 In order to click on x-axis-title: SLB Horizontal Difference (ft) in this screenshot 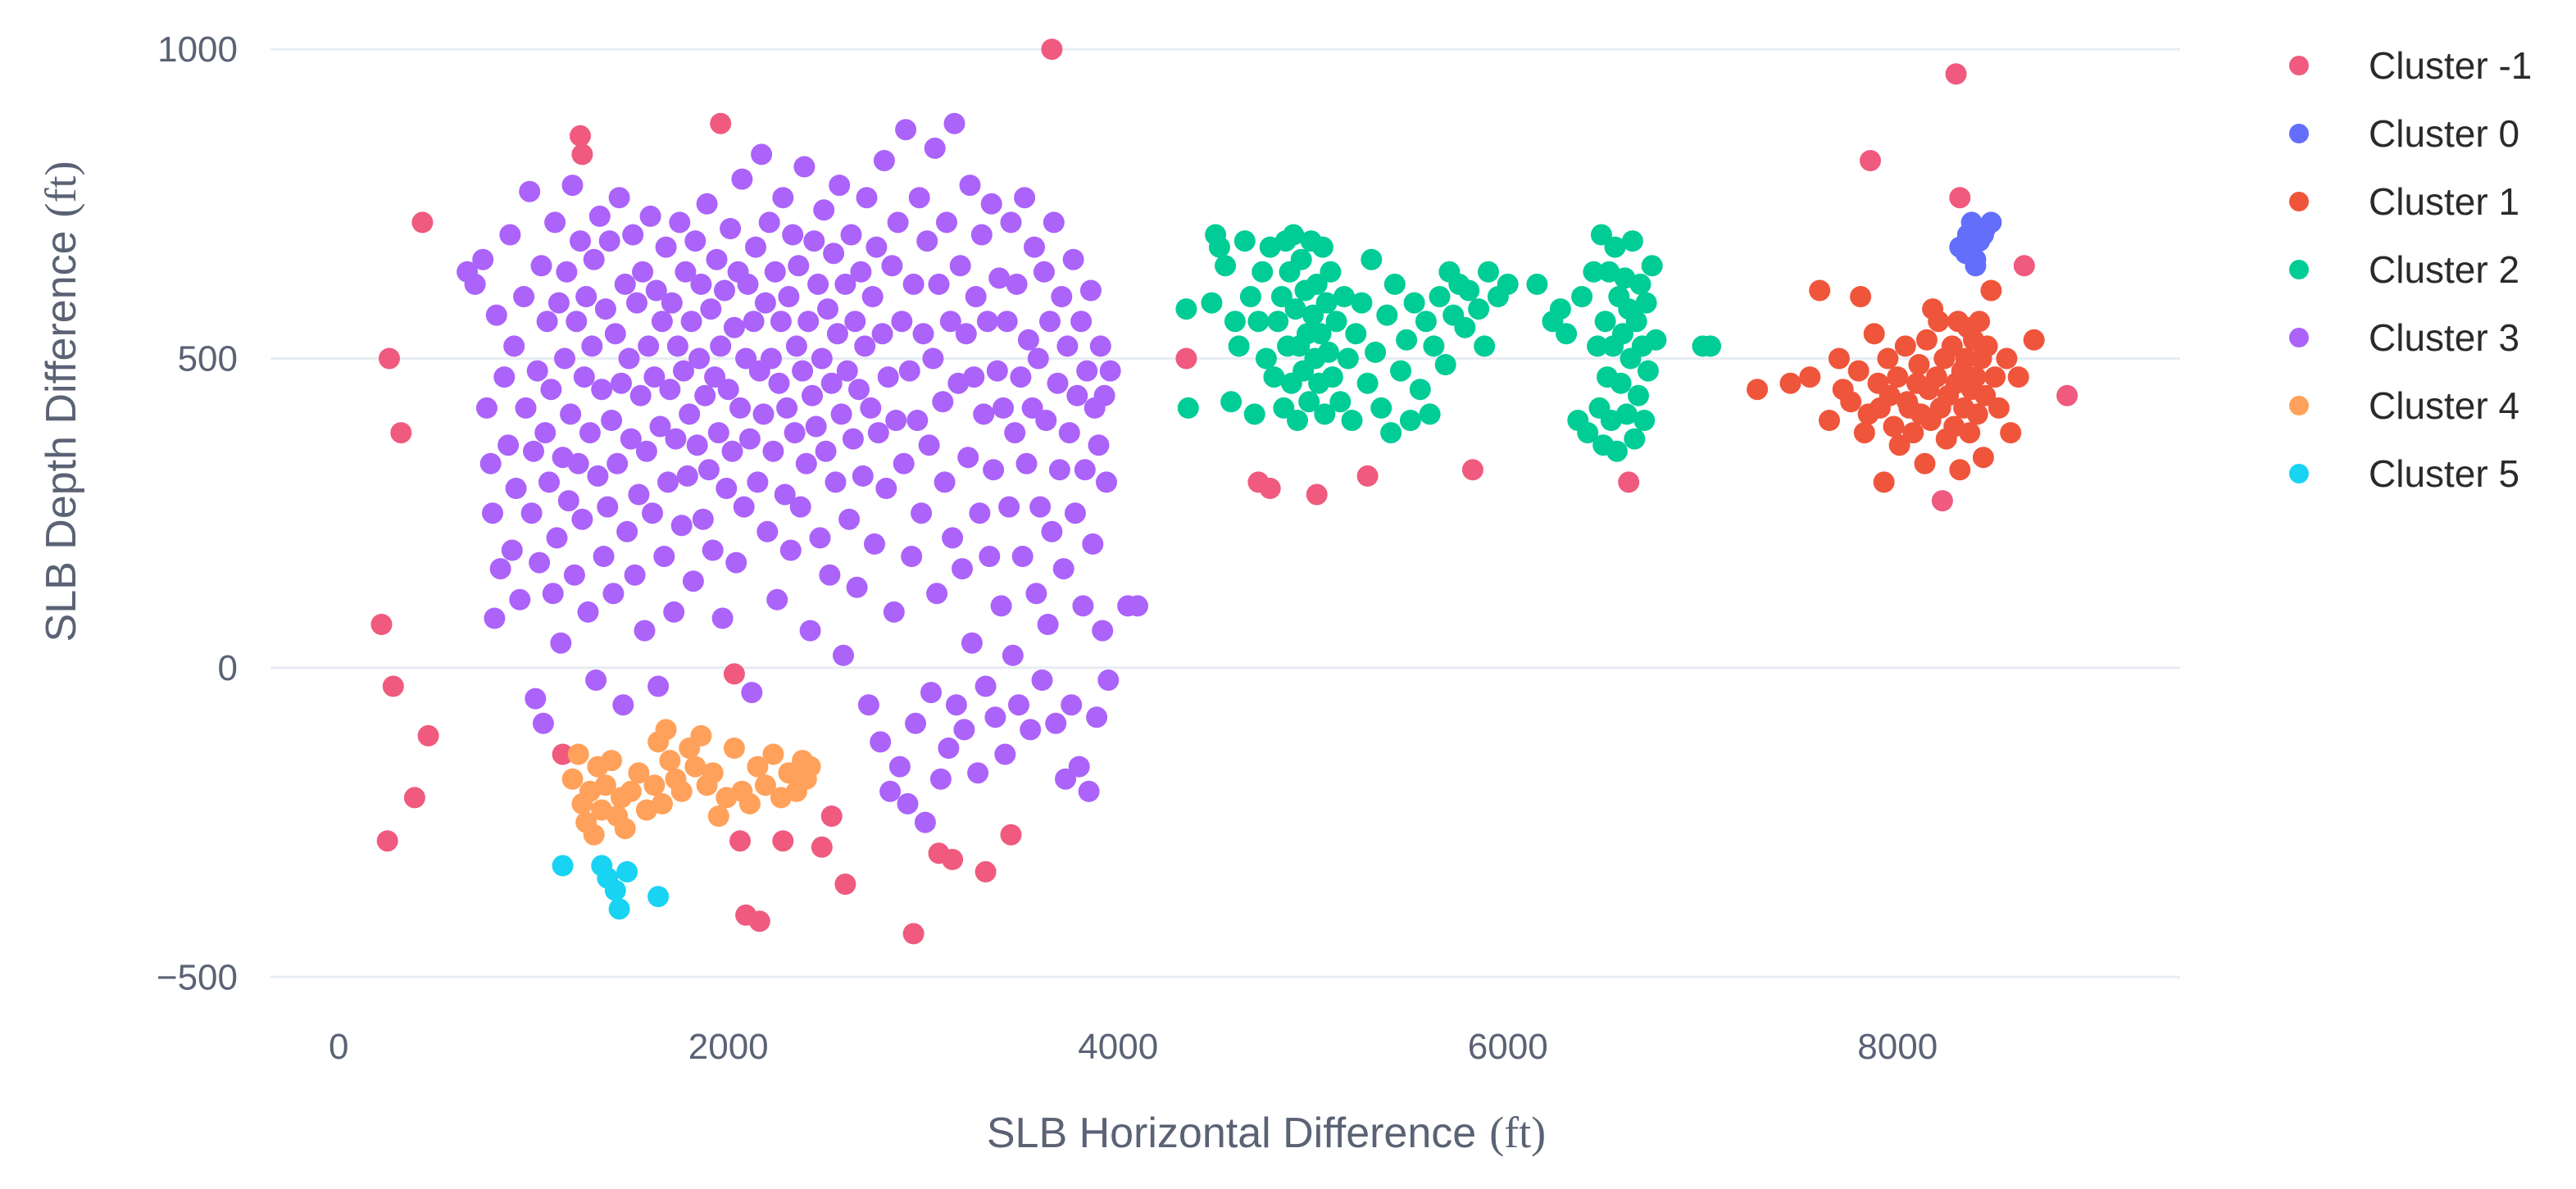, I will do `click(1266, 1132)`.